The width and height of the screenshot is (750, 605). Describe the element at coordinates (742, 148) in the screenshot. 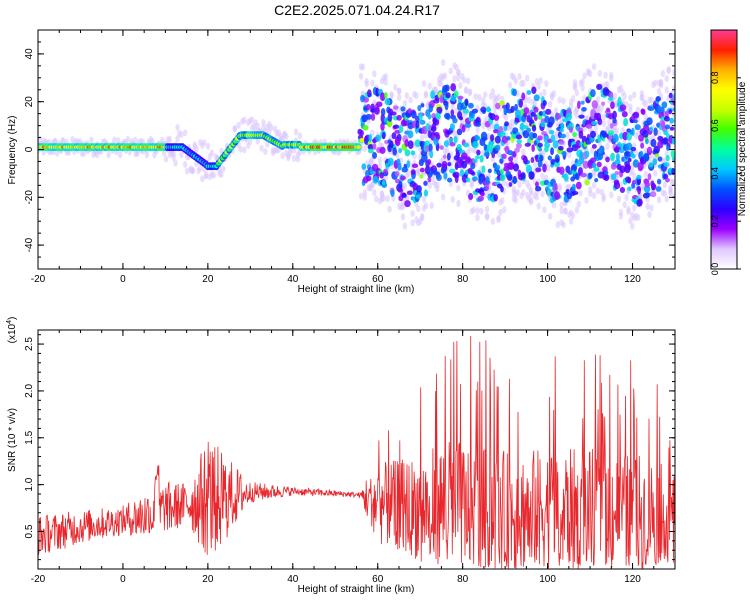

I see `colorbar-label: Normalized spectral amplitude` at that location.